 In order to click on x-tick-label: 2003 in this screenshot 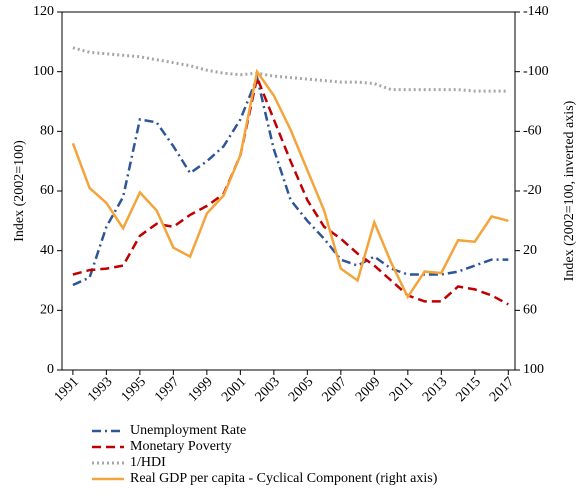, I will do `click(268, 389)`.